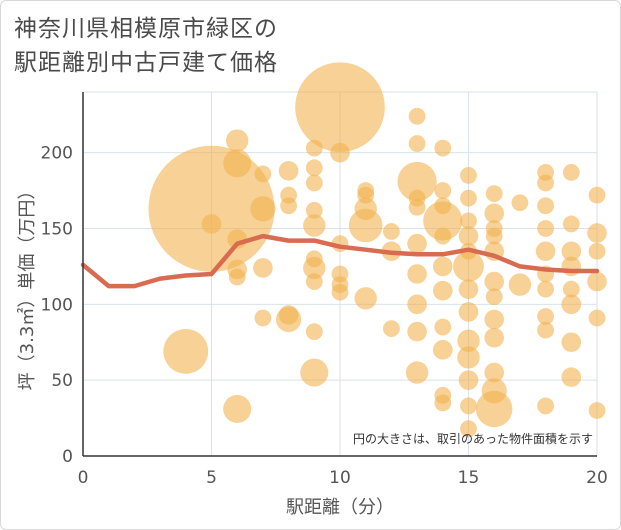  I want to click on trend-line, so click(340, 261).